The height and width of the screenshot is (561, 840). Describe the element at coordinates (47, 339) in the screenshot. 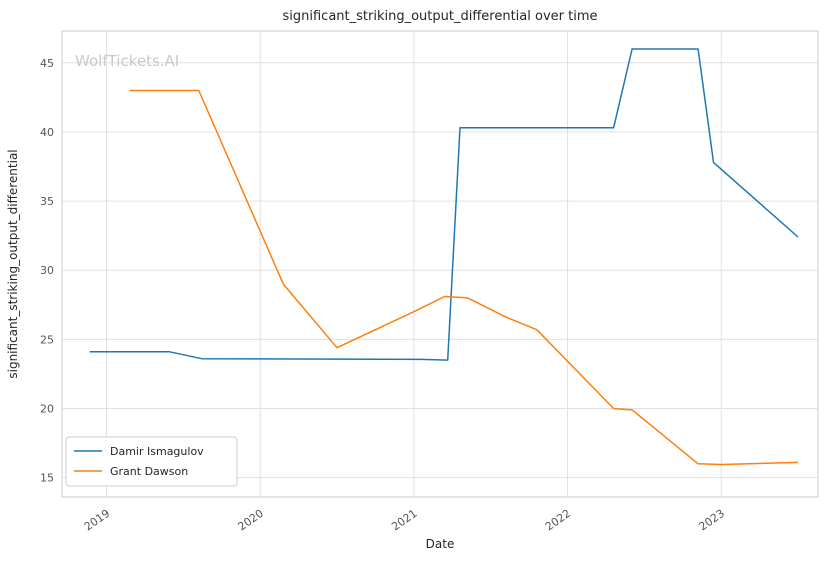

I see `y-tick-label: 25` at that location.